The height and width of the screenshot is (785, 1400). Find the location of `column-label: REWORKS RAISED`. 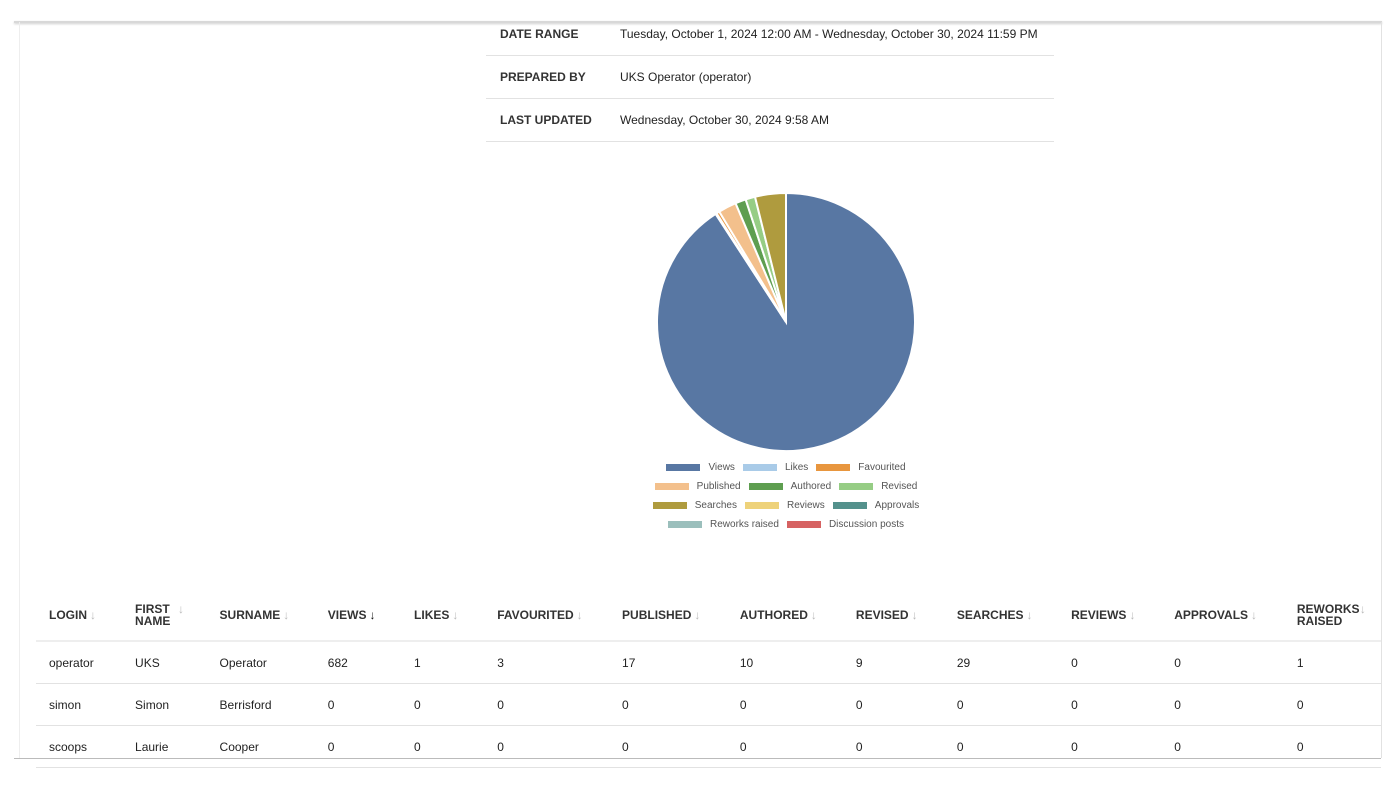

column-label: REWORKS RAISED is located at coordinates (1328, 615).